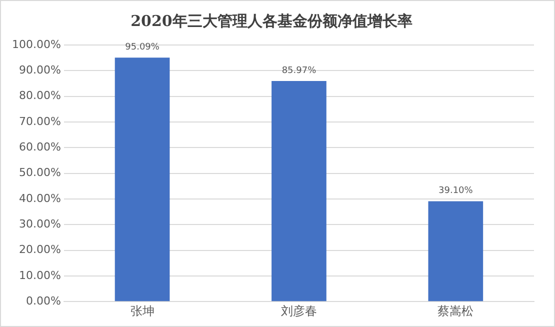  I want to click on x-tick-label: 刘彦春, so click(298, 311).